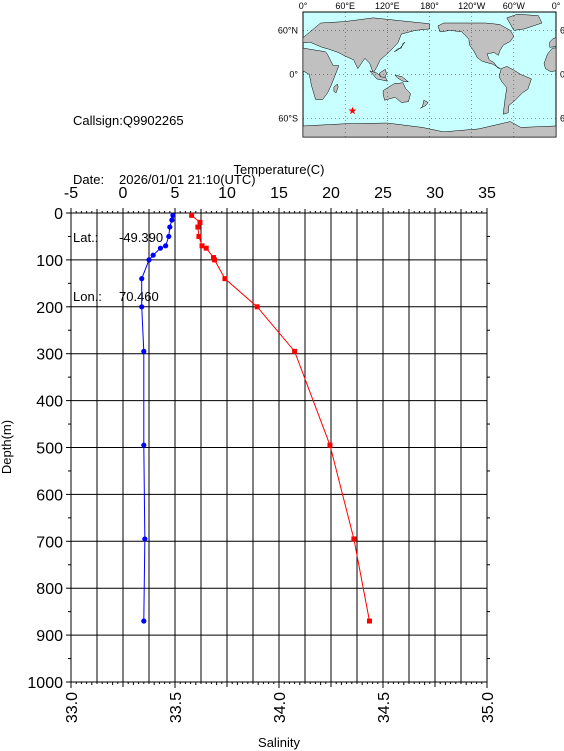 Image resolution: width=564 pixels, height=751 pixels. What do you see at coordinates (387, 6) in the screenshot?
I see `map-lon-label: 120°E` at bounding box center [387, 6].